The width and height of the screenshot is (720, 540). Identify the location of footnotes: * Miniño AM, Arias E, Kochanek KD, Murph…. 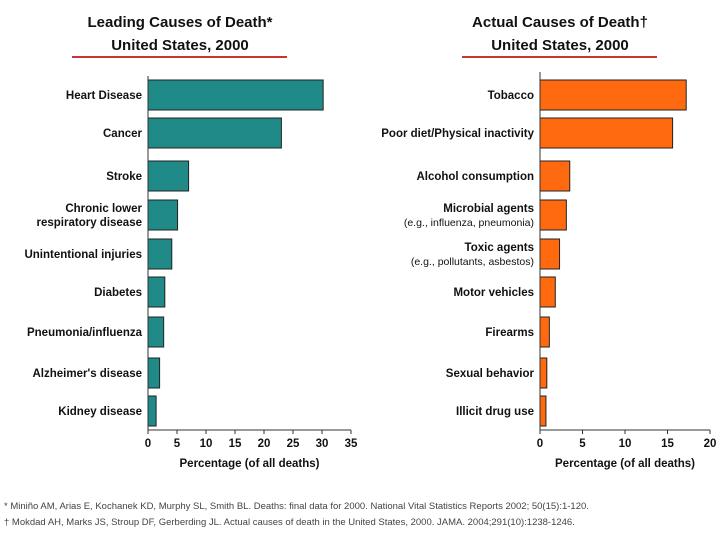
(360, 515).